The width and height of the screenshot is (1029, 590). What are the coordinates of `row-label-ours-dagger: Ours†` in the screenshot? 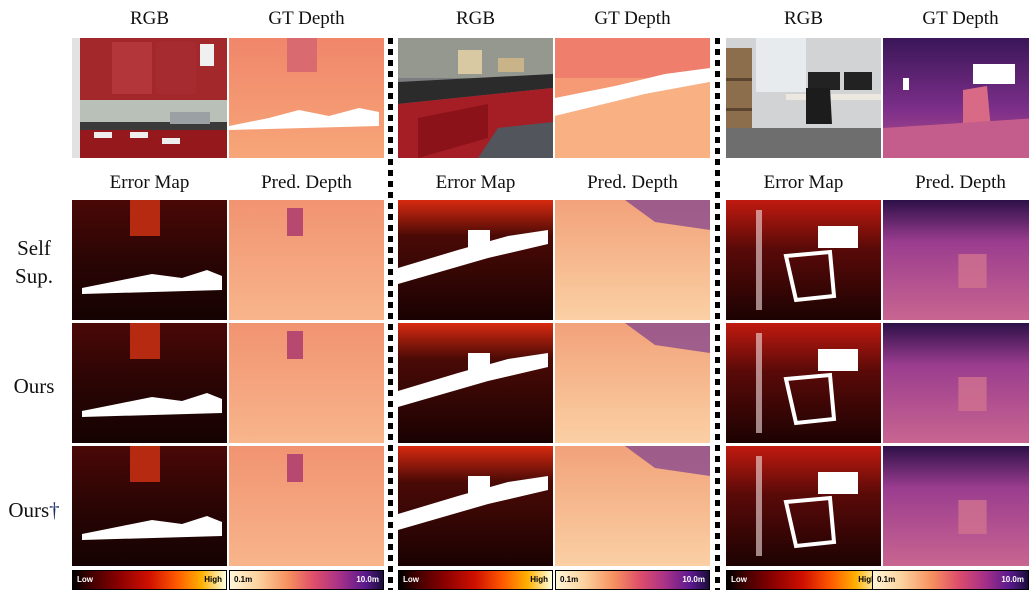 It's located at (34, 510).